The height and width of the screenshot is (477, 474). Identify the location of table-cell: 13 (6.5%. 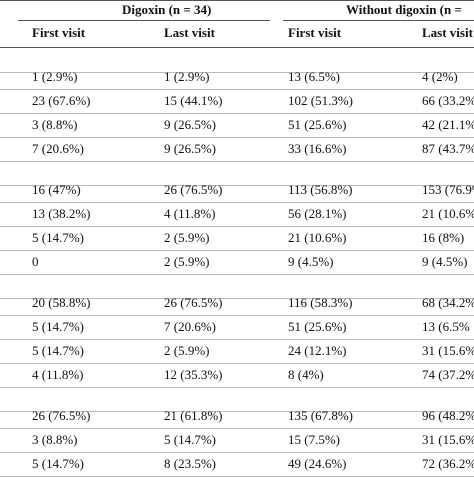
(446, 326).